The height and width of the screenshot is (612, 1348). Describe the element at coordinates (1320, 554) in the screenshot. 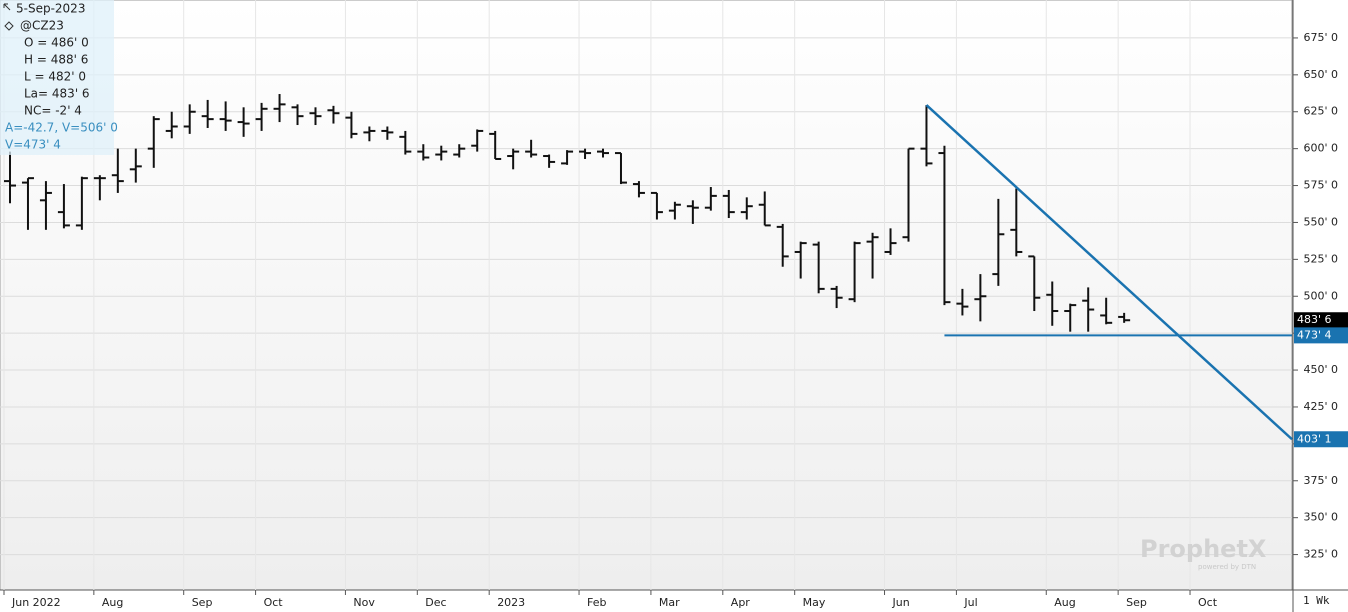

I see `y-tick-label: 325' 0` at that location.